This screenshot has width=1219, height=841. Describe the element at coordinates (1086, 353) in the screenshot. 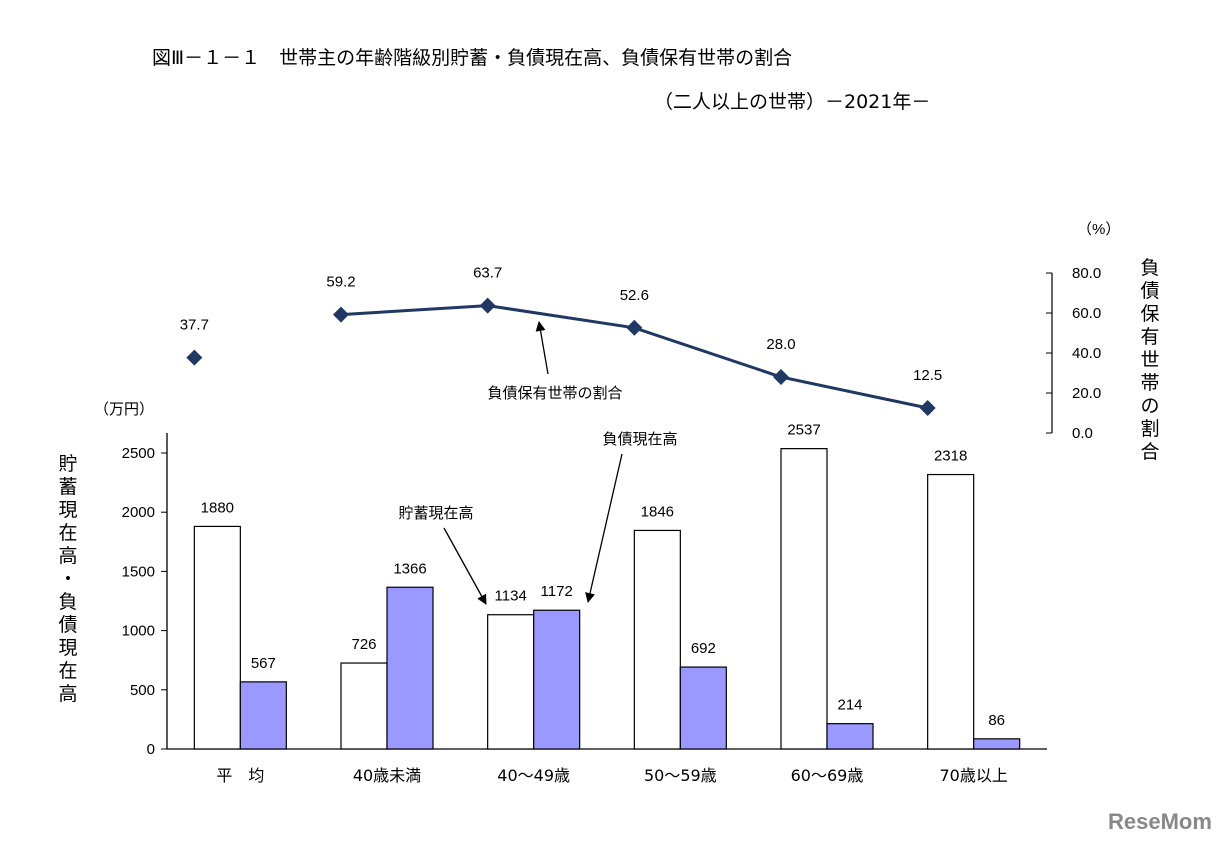

I see `y2-tick-label: 40.0` at that location.